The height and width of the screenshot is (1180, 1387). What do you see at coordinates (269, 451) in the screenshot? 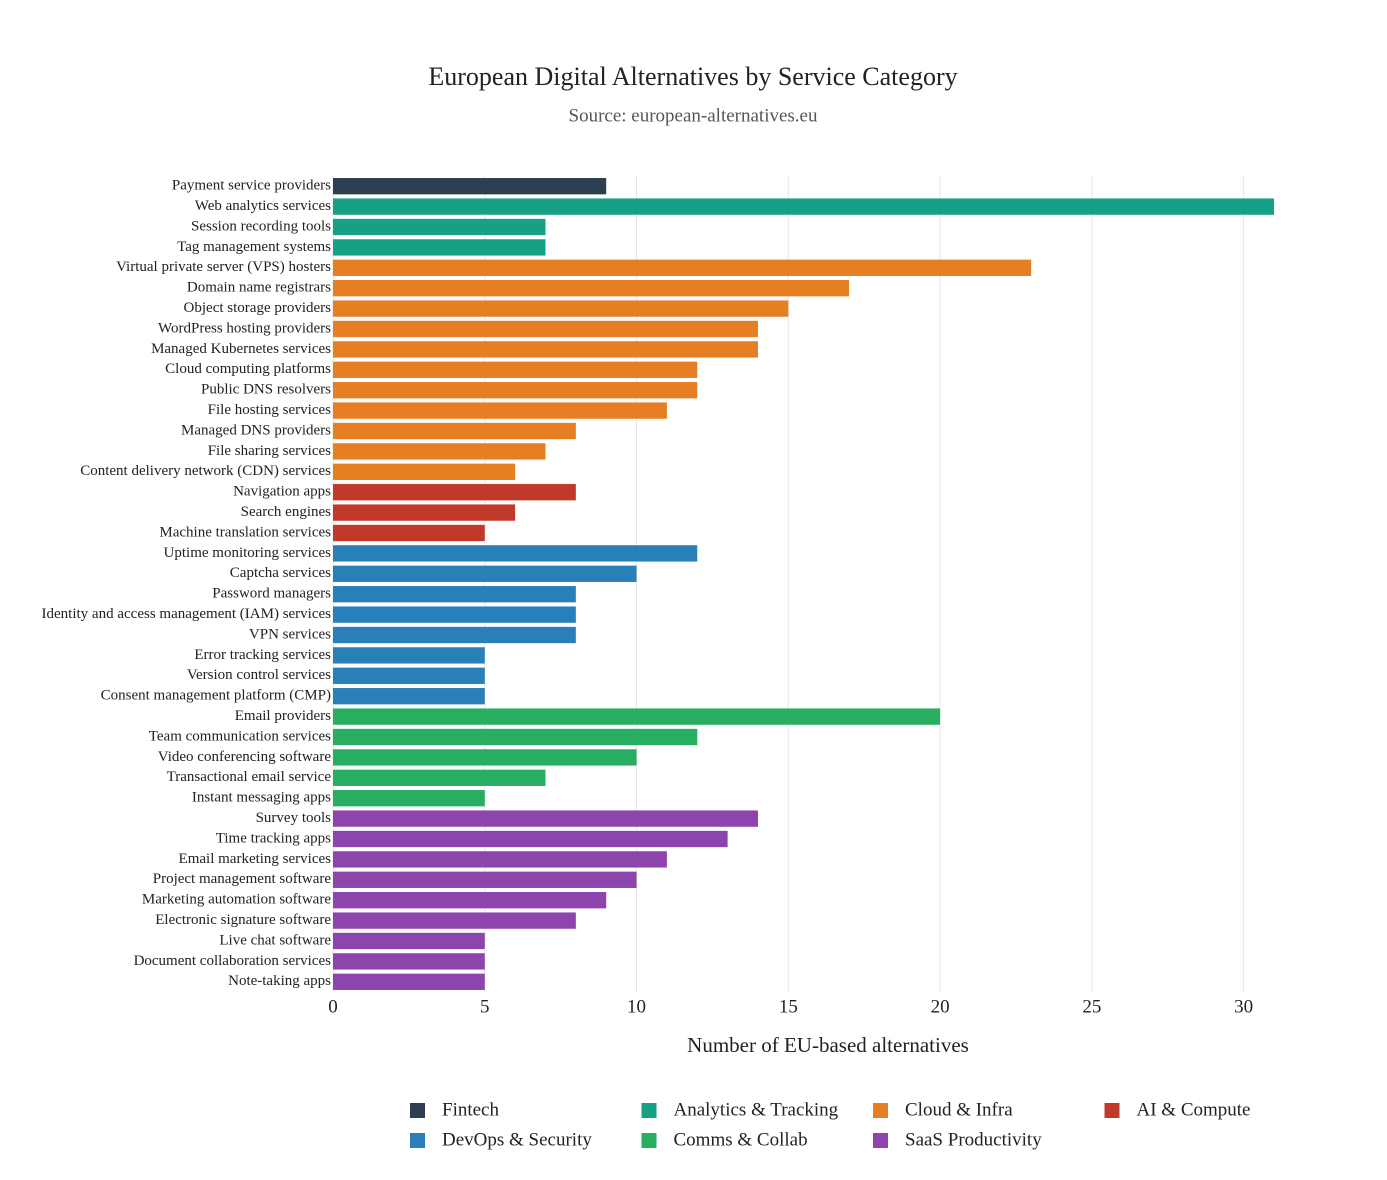
I see `y-tick-label: File sharing services` at bounding box center [269, 451].